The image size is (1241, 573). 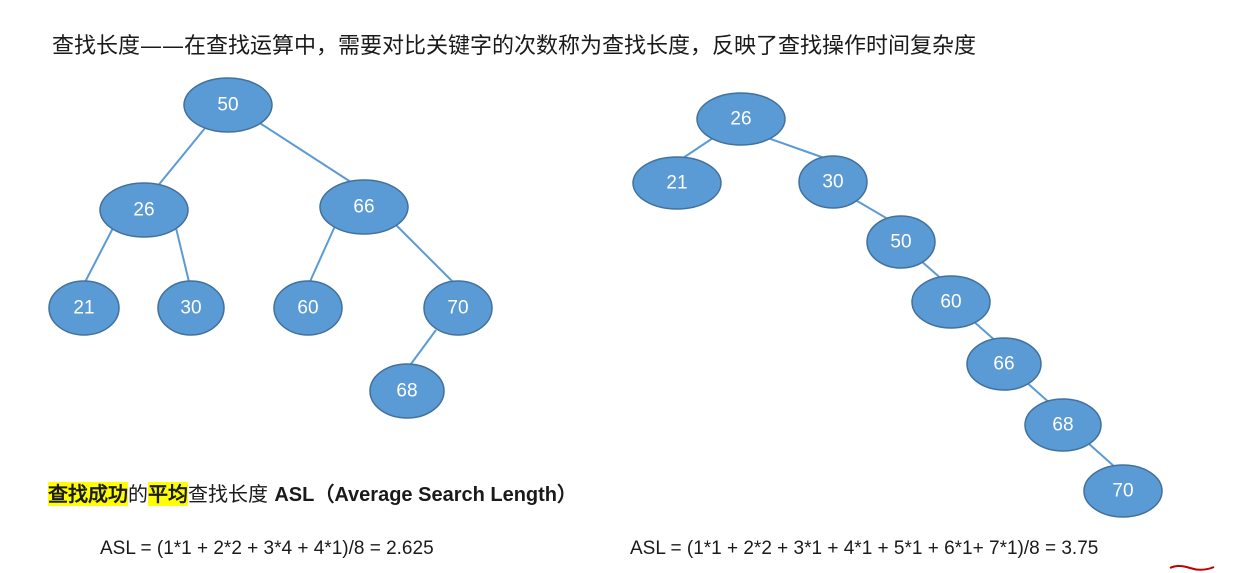 I want to click on asl-title-text-2: 查找长度, so click(x=231, y=494).